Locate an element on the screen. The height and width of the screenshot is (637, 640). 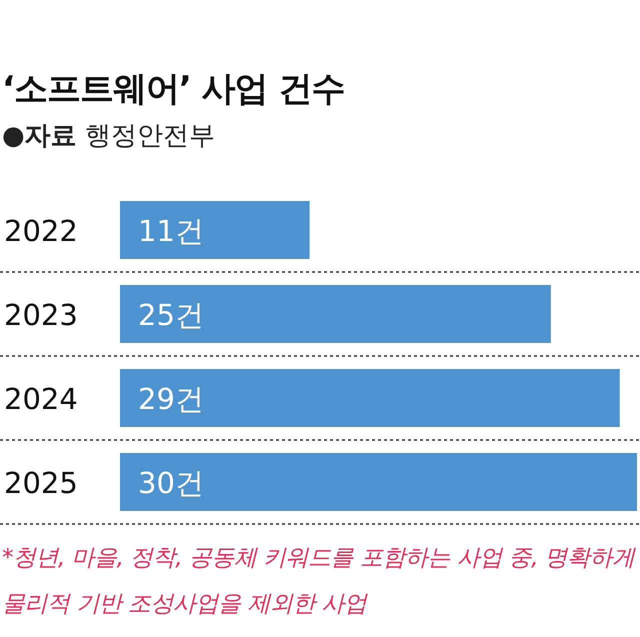
text: *청년, 마을, 정착, 공동체 키워드를 포함하는 사업 중, 명확하게 물리적 기반 조성사업을 제외한 사업 is located at coordinates (319, 581).